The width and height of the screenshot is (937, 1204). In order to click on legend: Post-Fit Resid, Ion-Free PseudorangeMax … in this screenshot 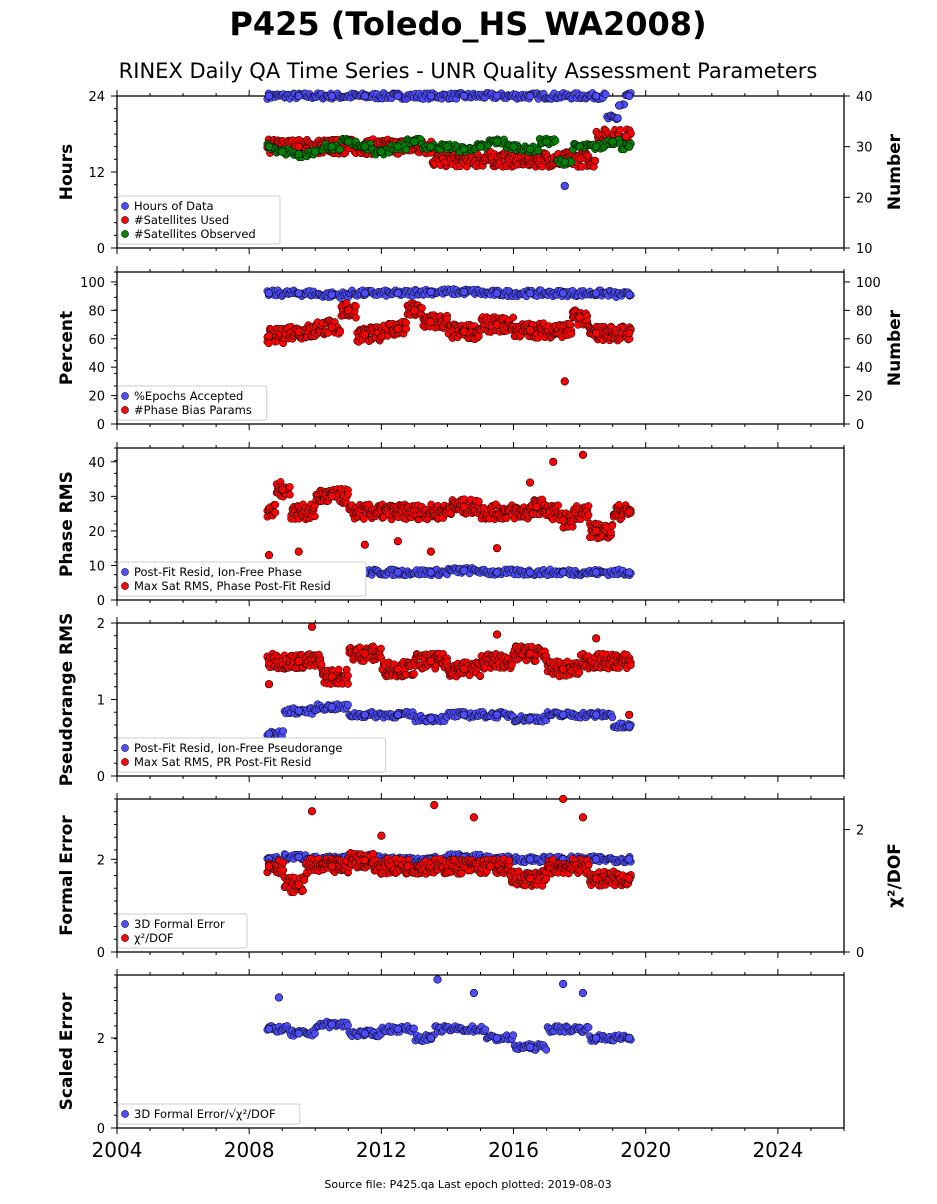, I will do `click(252, 755)`.